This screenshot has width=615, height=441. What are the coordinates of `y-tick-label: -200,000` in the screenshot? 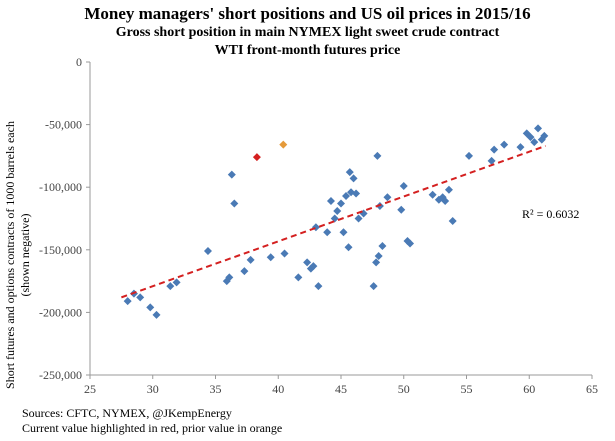 It's located at (60, 312).